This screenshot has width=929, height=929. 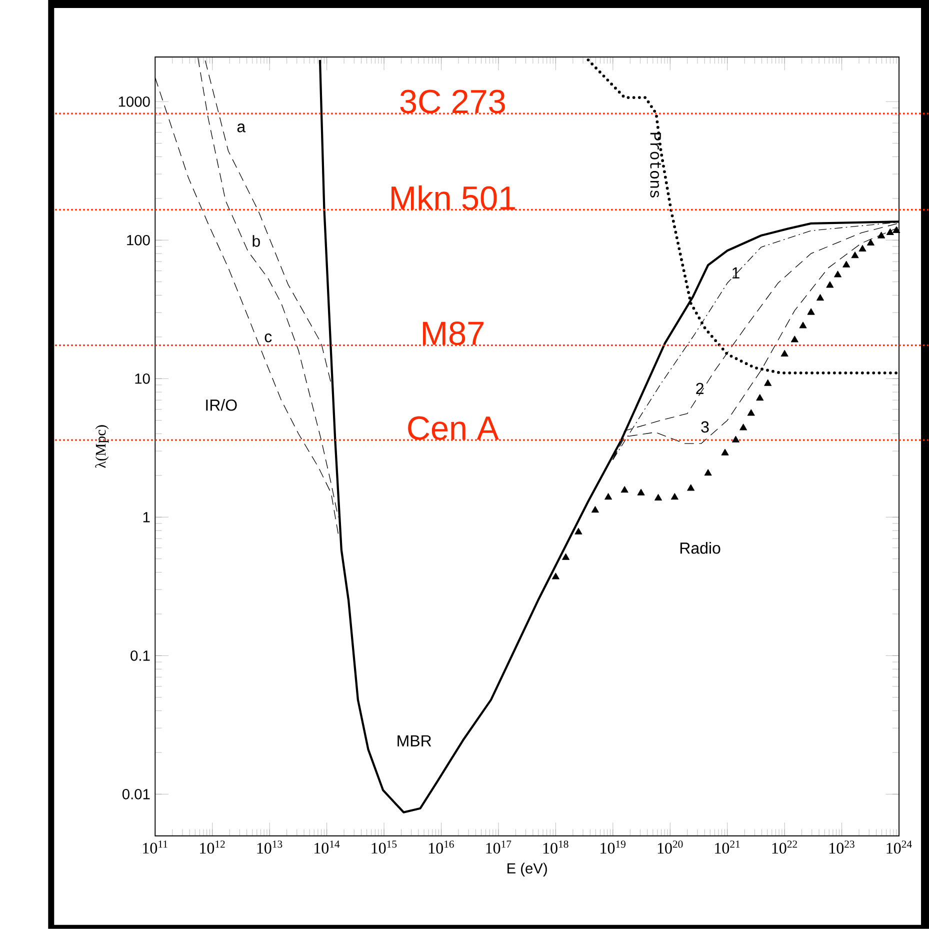 I want to click on x-tick-label: 10$^{23}$, so click(x=842, y=847).